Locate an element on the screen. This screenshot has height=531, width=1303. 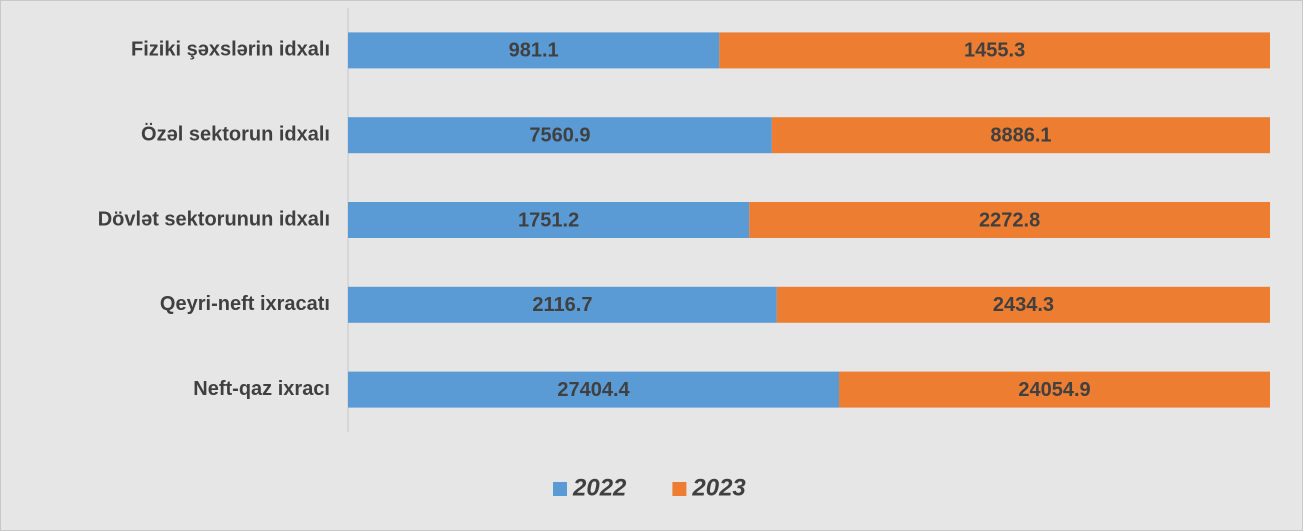
data-label: 981.1 is located at coordinates (534, 51).